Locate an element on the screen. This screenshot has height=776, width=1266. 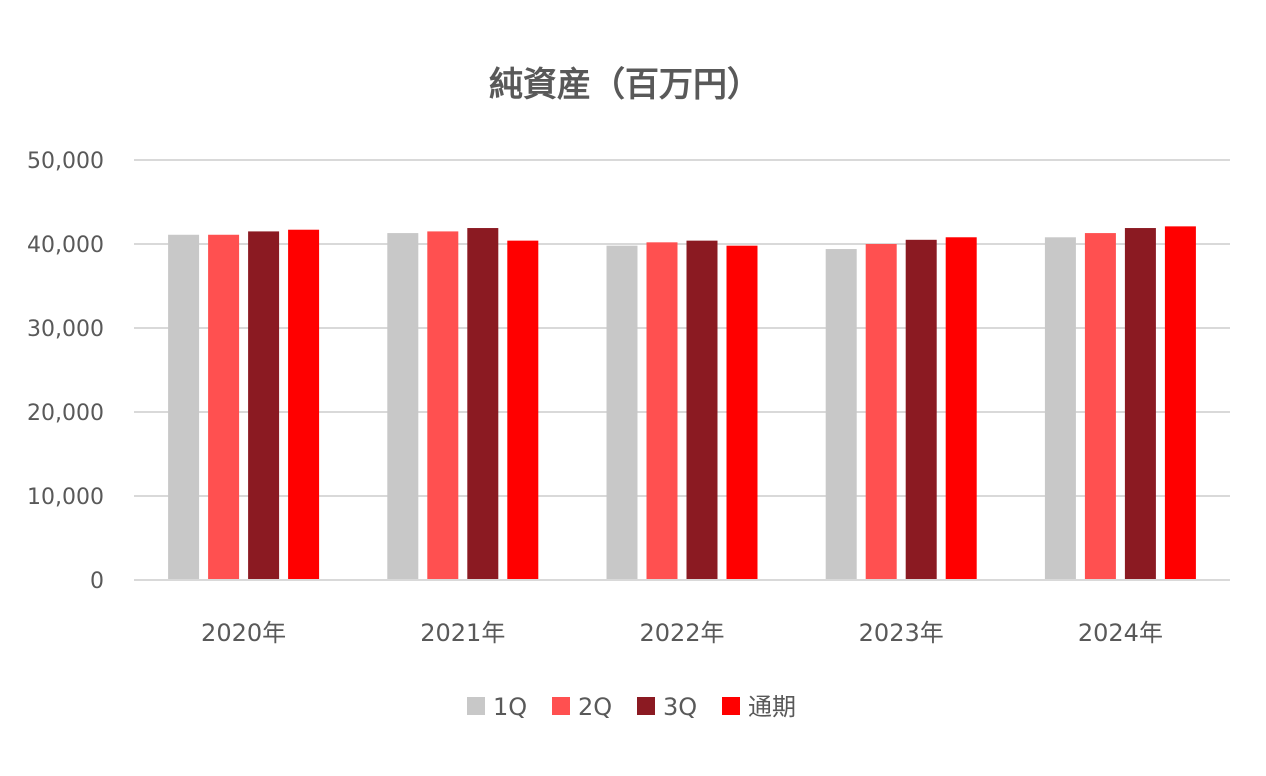
legend-label: 2Q is located at coordinates (595, 707).